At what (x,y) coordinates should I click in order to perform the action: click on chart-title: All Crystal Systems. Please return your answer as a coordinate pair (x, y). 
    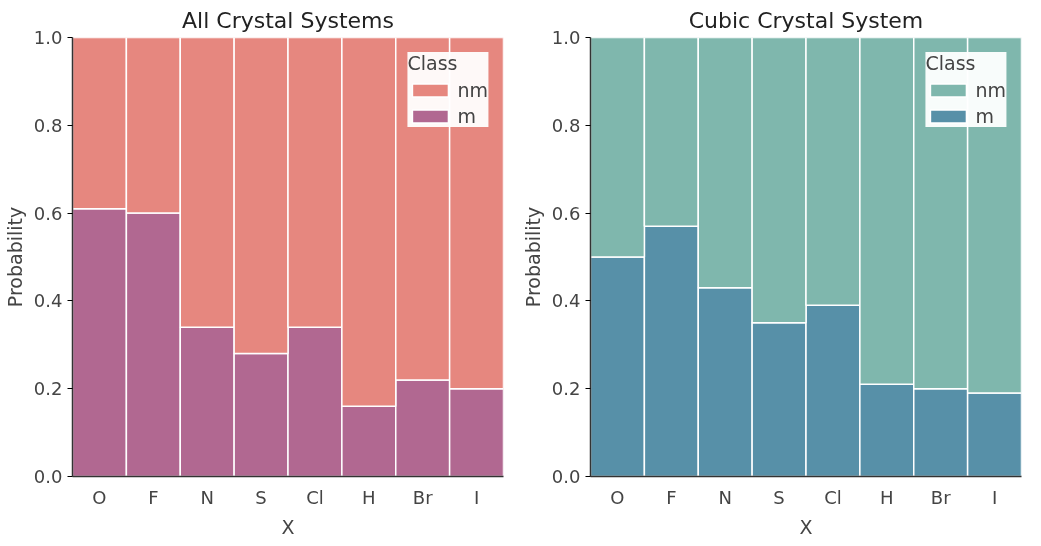
    Looking at the image, I should click on (288, 20).